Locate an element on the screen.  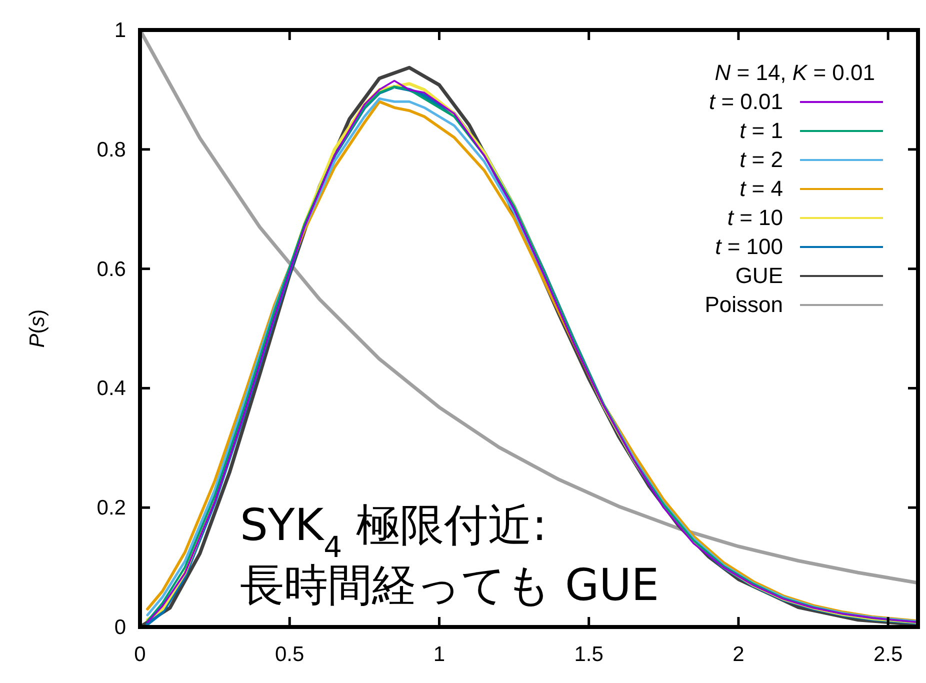
legend-label: t = 0.01 is located at coordinates (745, 101).